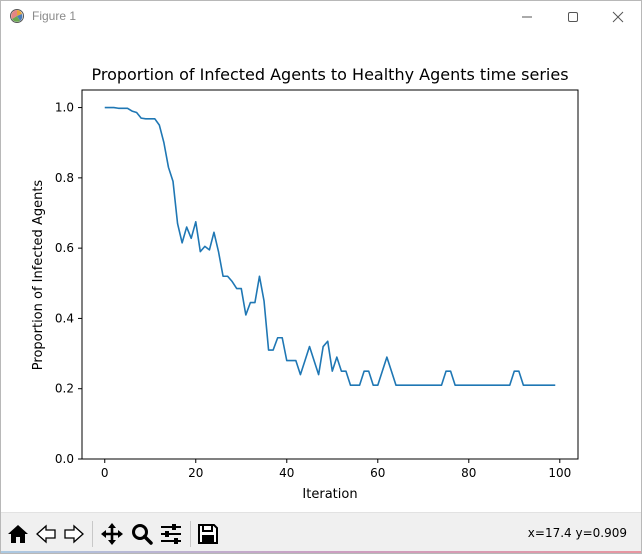 This screenshot has height=554, width=642. What do you see at coordinates (286, 473) in the screenshot?
I see `x-tick-label: 40` at bounding box center [286, 473].